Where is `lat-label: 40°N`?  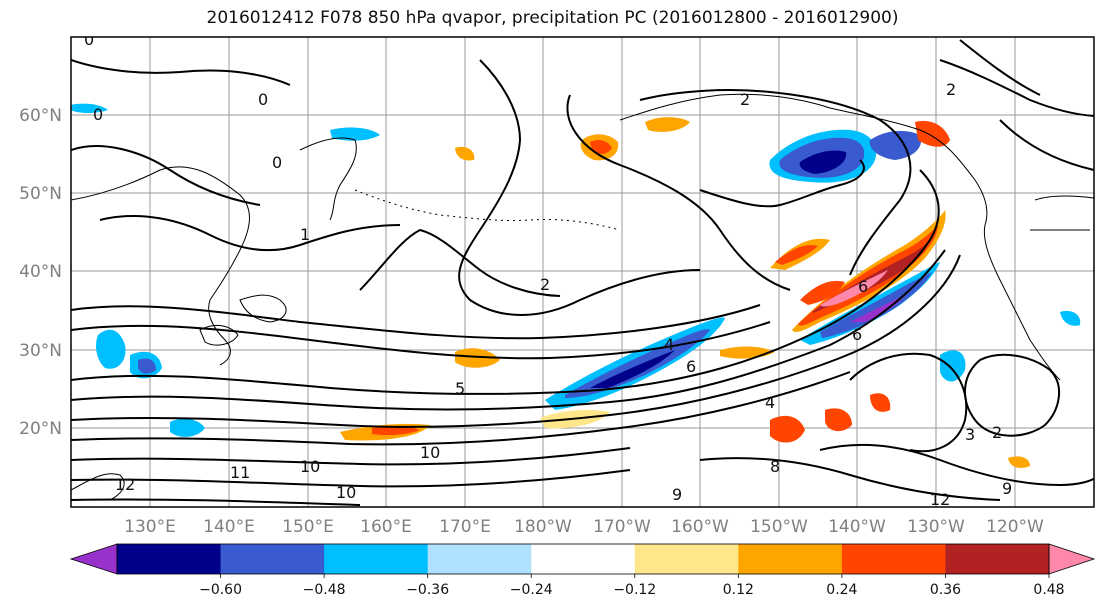
lat-label: 40°N is located at coordinates (40, 272).